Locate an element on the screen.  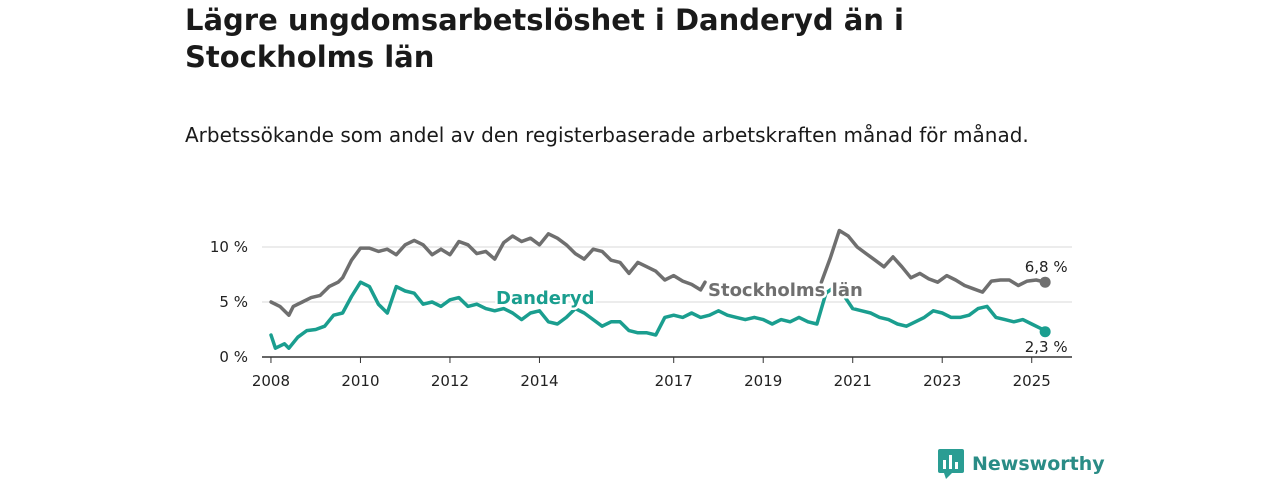
y-tick-label: 5 % is located at coordinates (233, 302).